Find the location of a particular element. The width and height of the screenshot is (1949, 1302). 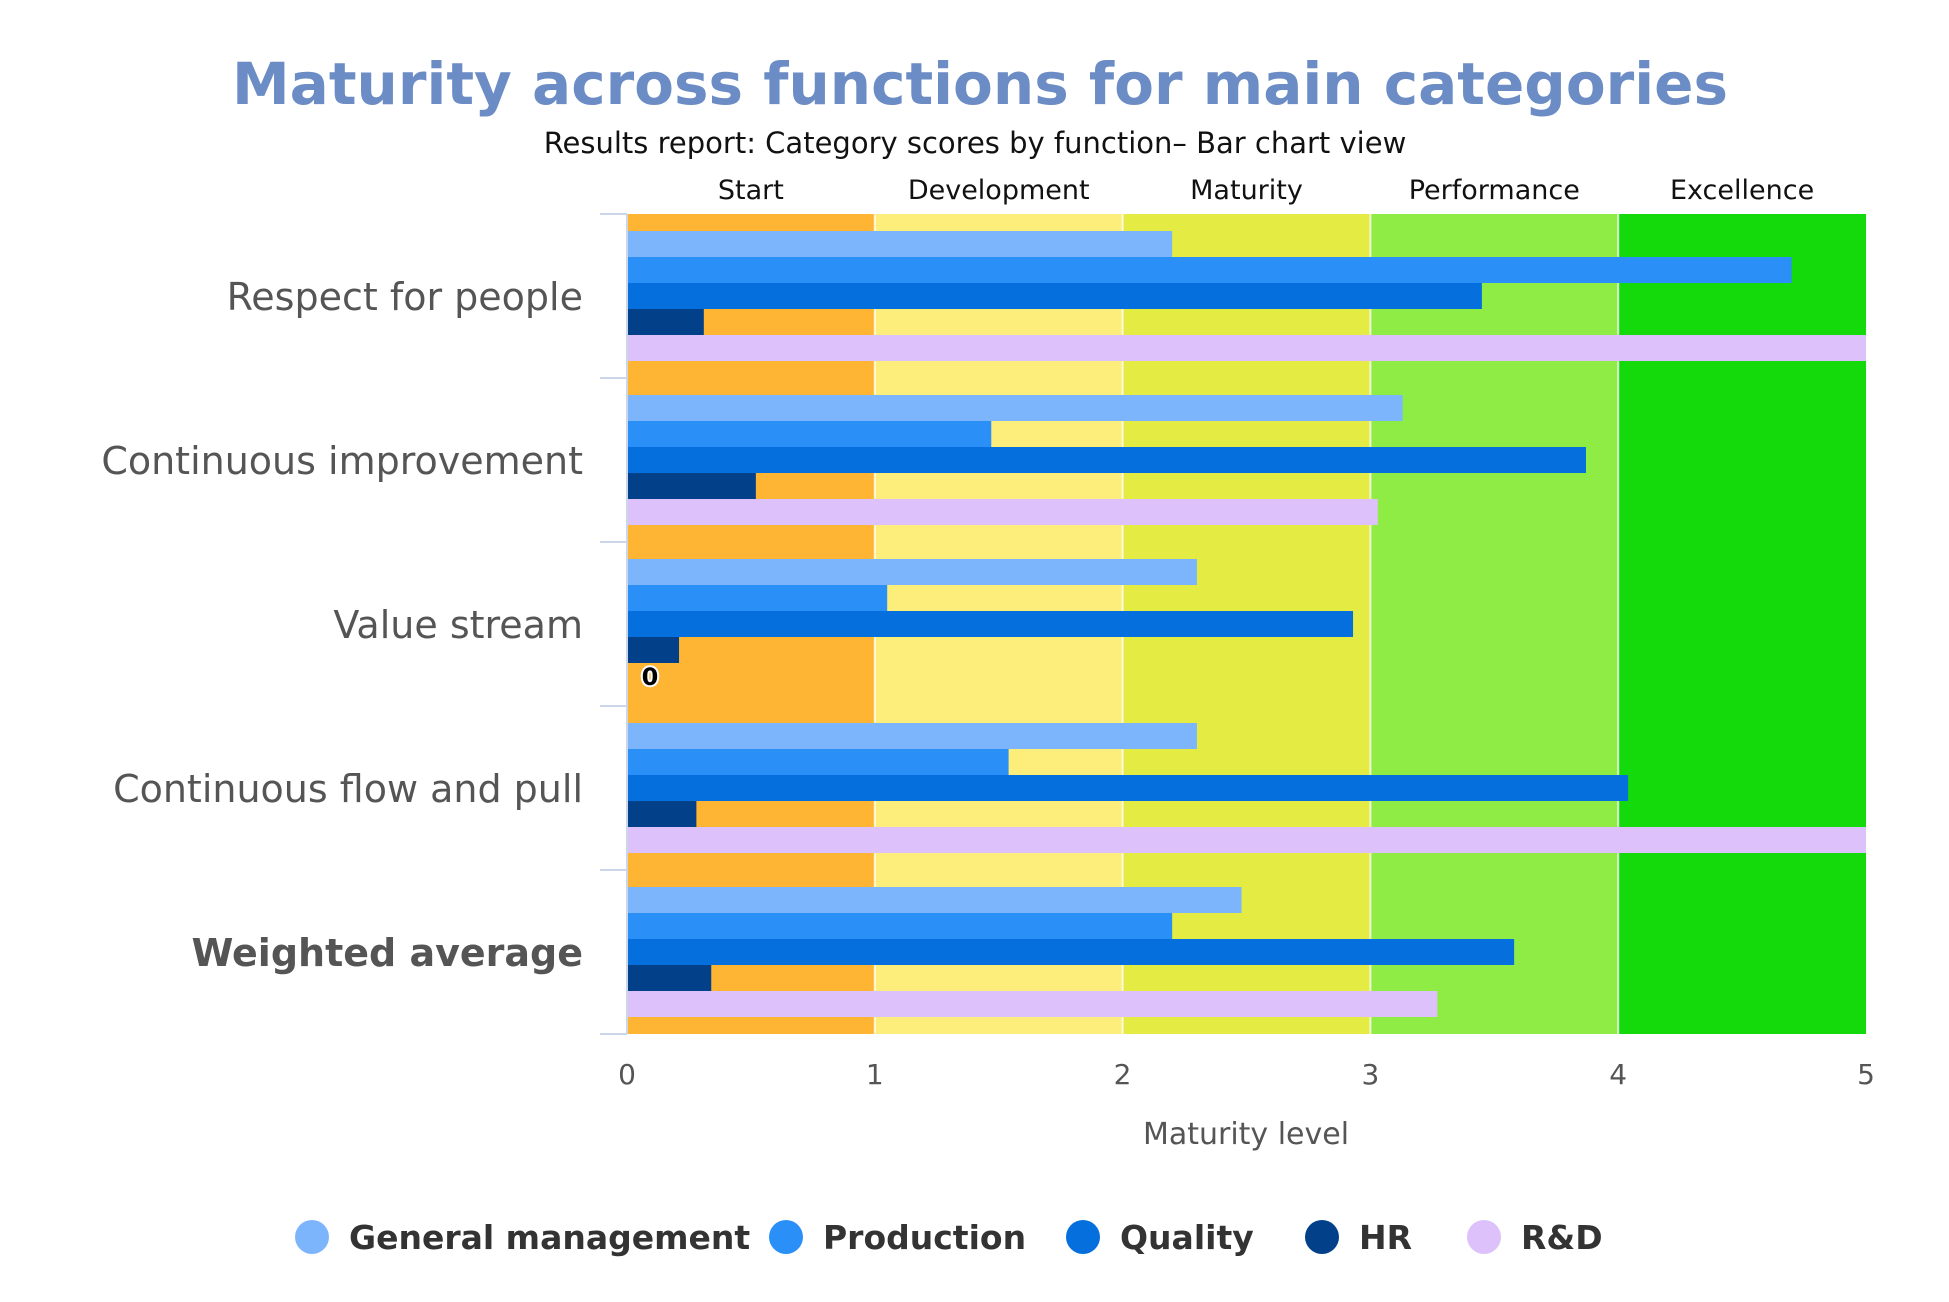

bar-weighted-average-quality is located at coordinates (1071, 952).